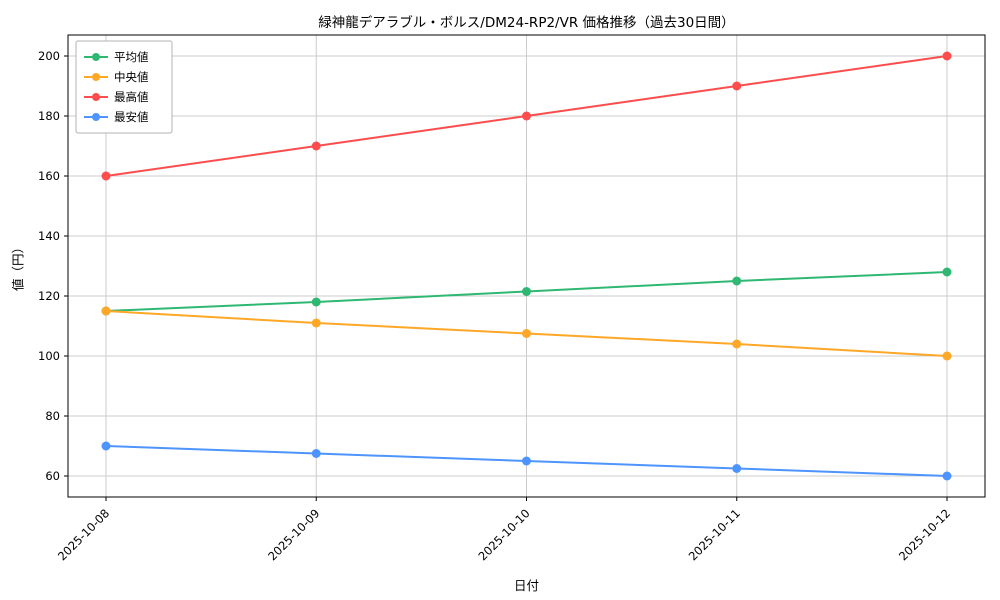 This screenshot has width=1000, height=600. I want to click on y-tick-label: 120, so click(49, 296).